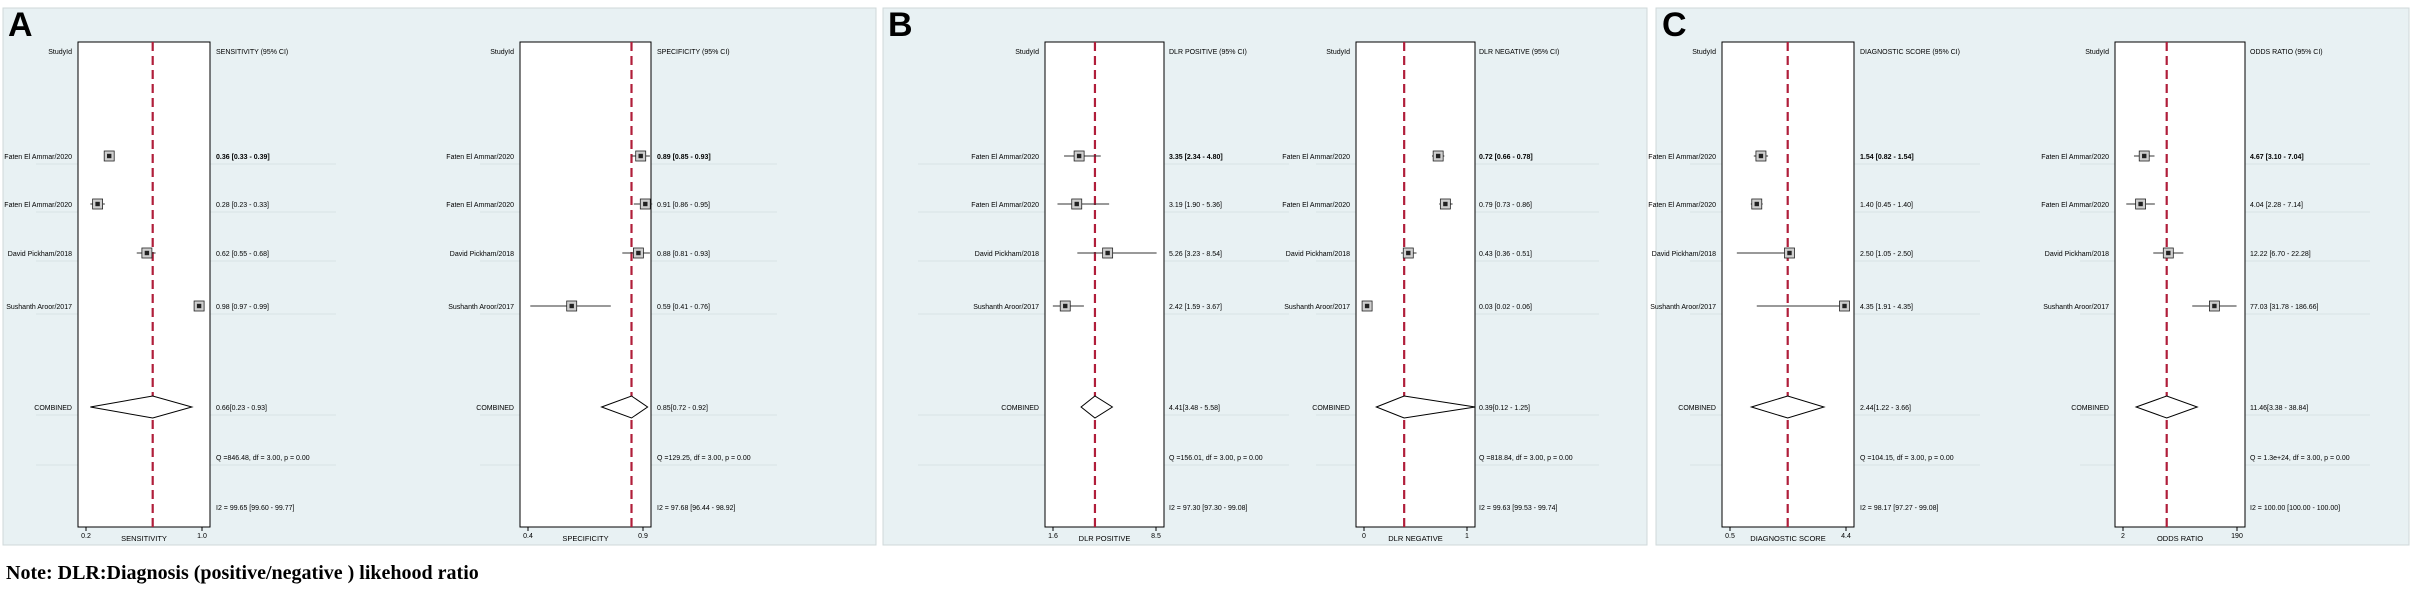 This screenshot has height=597, width=2413. What do you see at coordinates (900, 25) in the screenshot?
I see `panel-letter: B` at bounding box center [900, 25].